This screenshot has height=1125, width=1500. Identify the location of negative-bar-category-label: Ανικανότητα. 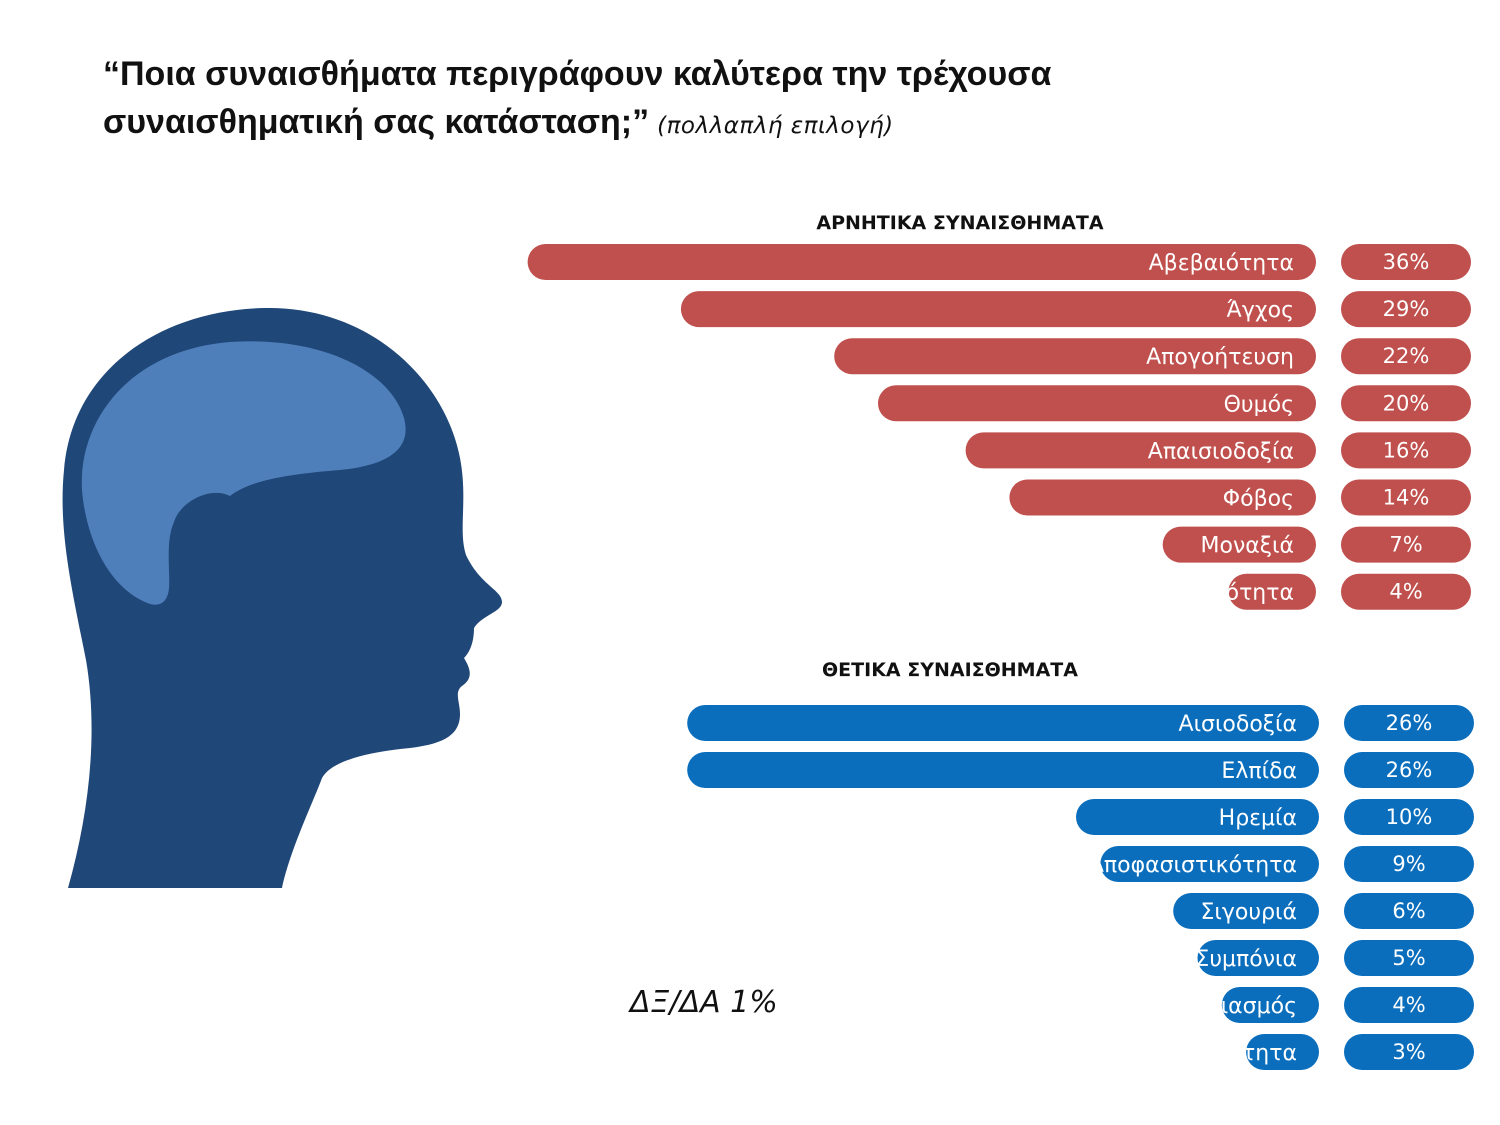
(1222, 593).